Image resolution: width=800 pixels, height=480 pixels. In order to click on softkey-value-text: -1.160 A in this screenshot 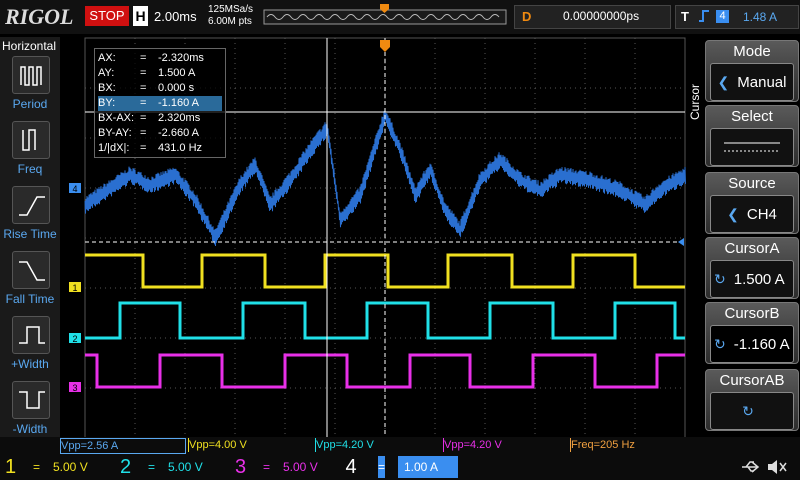, I will do `click(761, 344)`.